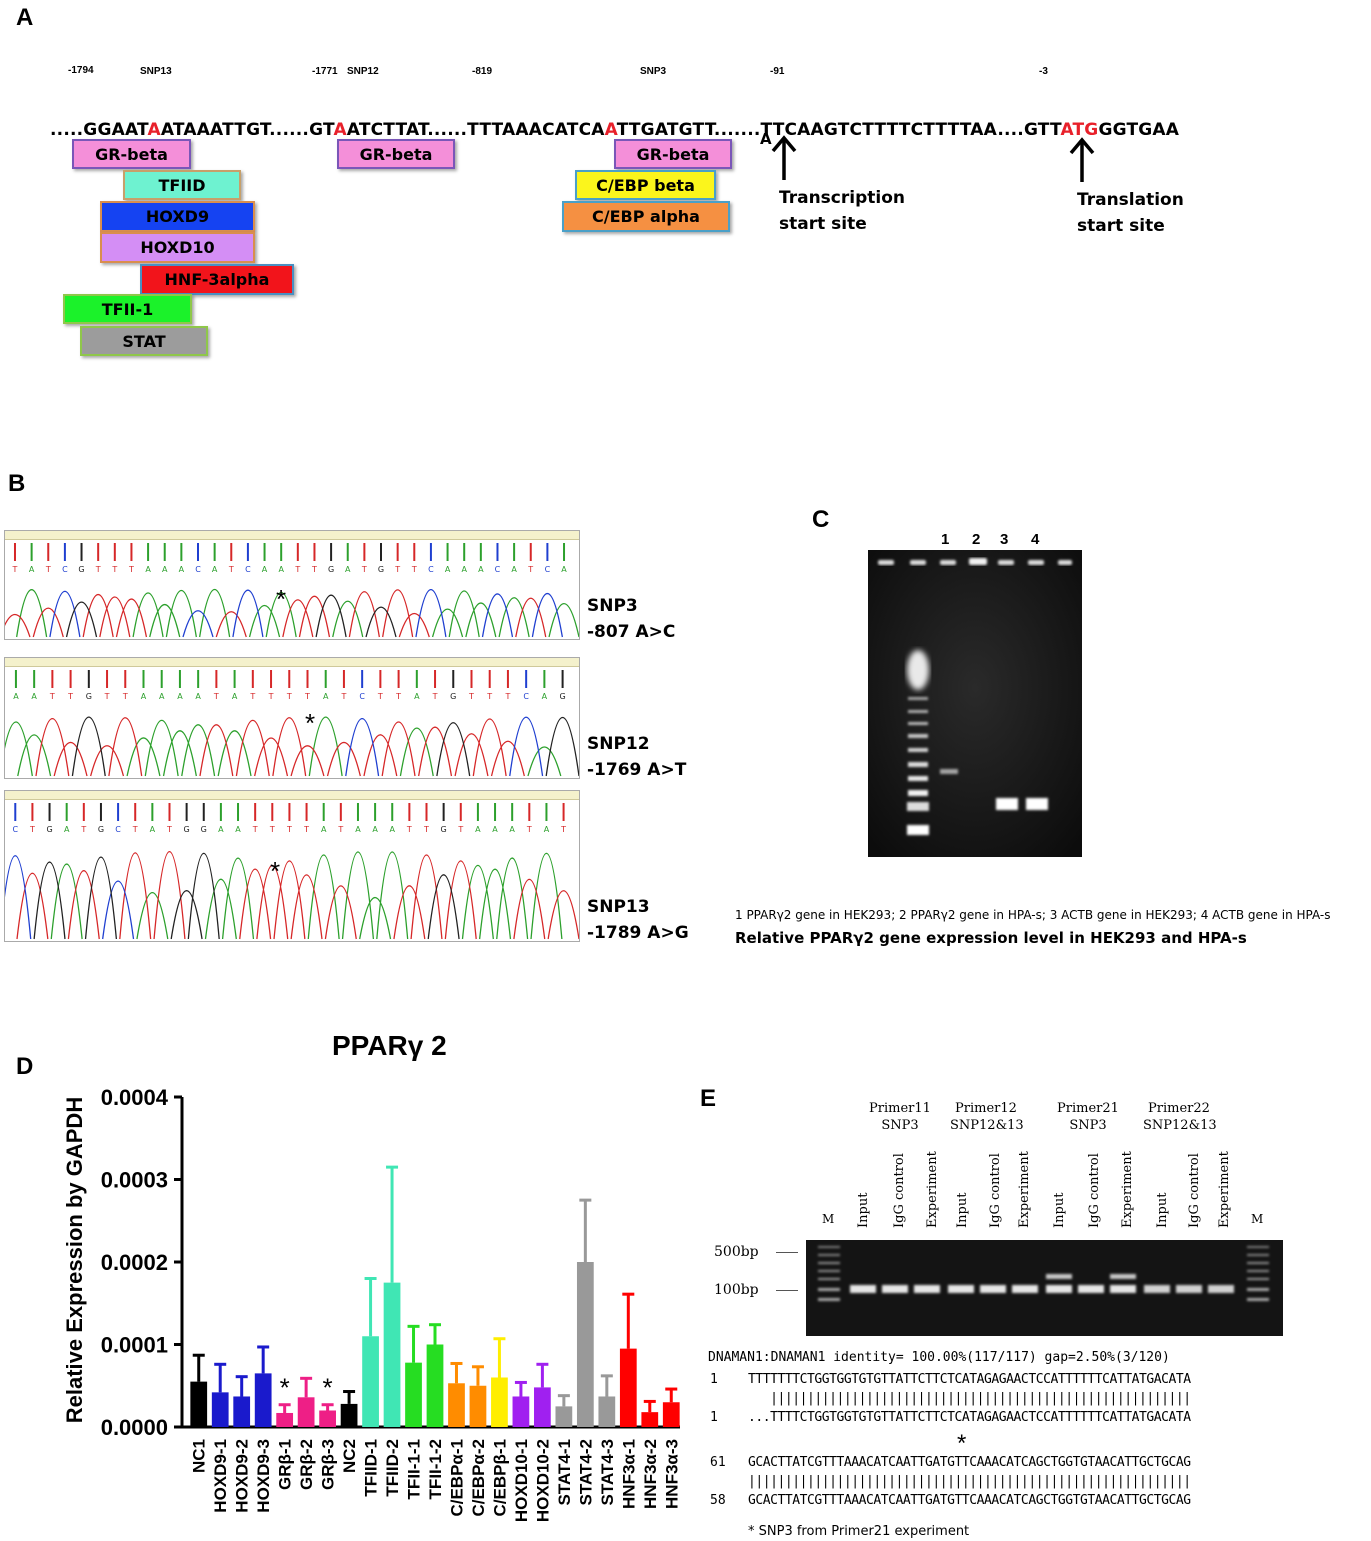  I want to click on tf-box: HOXD9, so click(177, 216).